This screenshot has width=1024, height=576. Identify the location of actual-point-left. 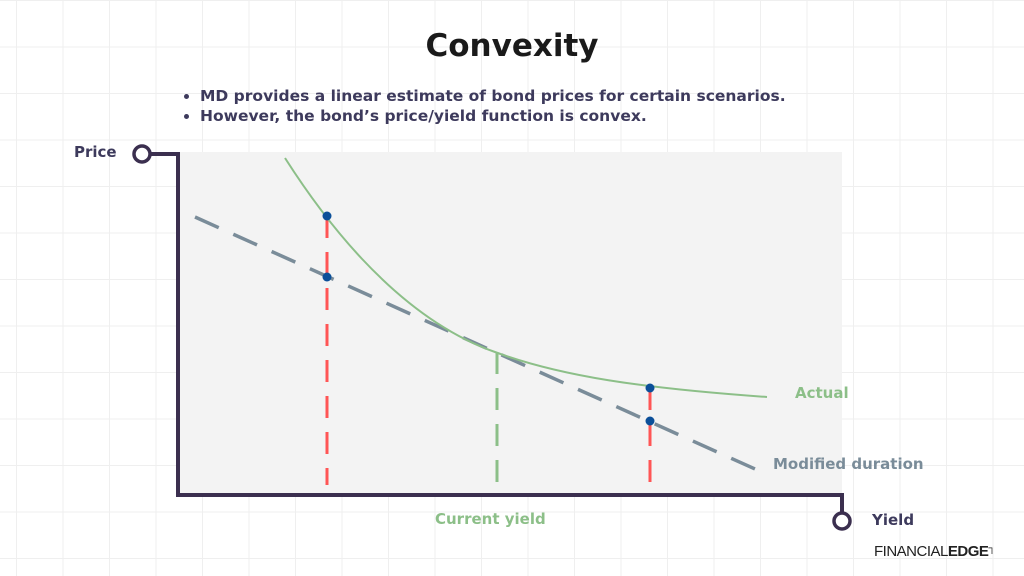
(327, 216).